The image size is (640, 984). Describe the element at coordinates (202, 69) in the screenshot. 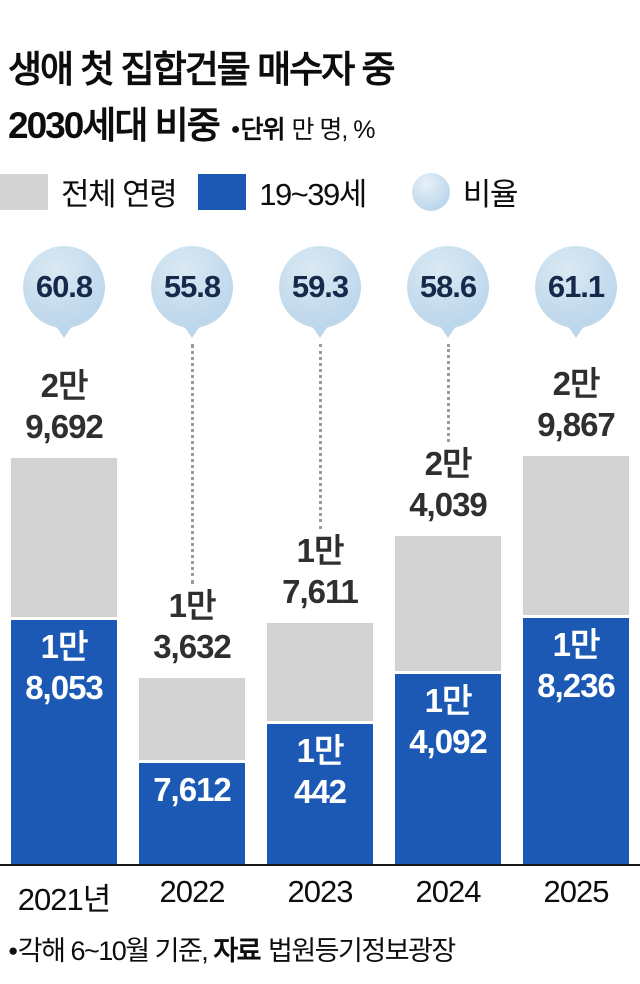

I see `title-line-1: 생애 첫 집합건물 매수자 중` at that location.